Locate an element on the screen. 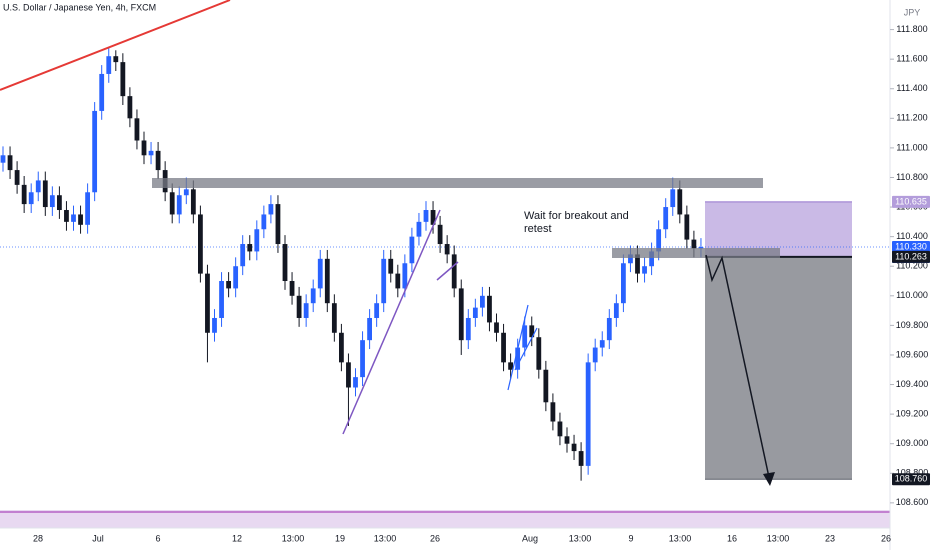 The height and width of the screenshot is (555, 932). price-tag-label: 108.760 is located at coordinates (911, 479).